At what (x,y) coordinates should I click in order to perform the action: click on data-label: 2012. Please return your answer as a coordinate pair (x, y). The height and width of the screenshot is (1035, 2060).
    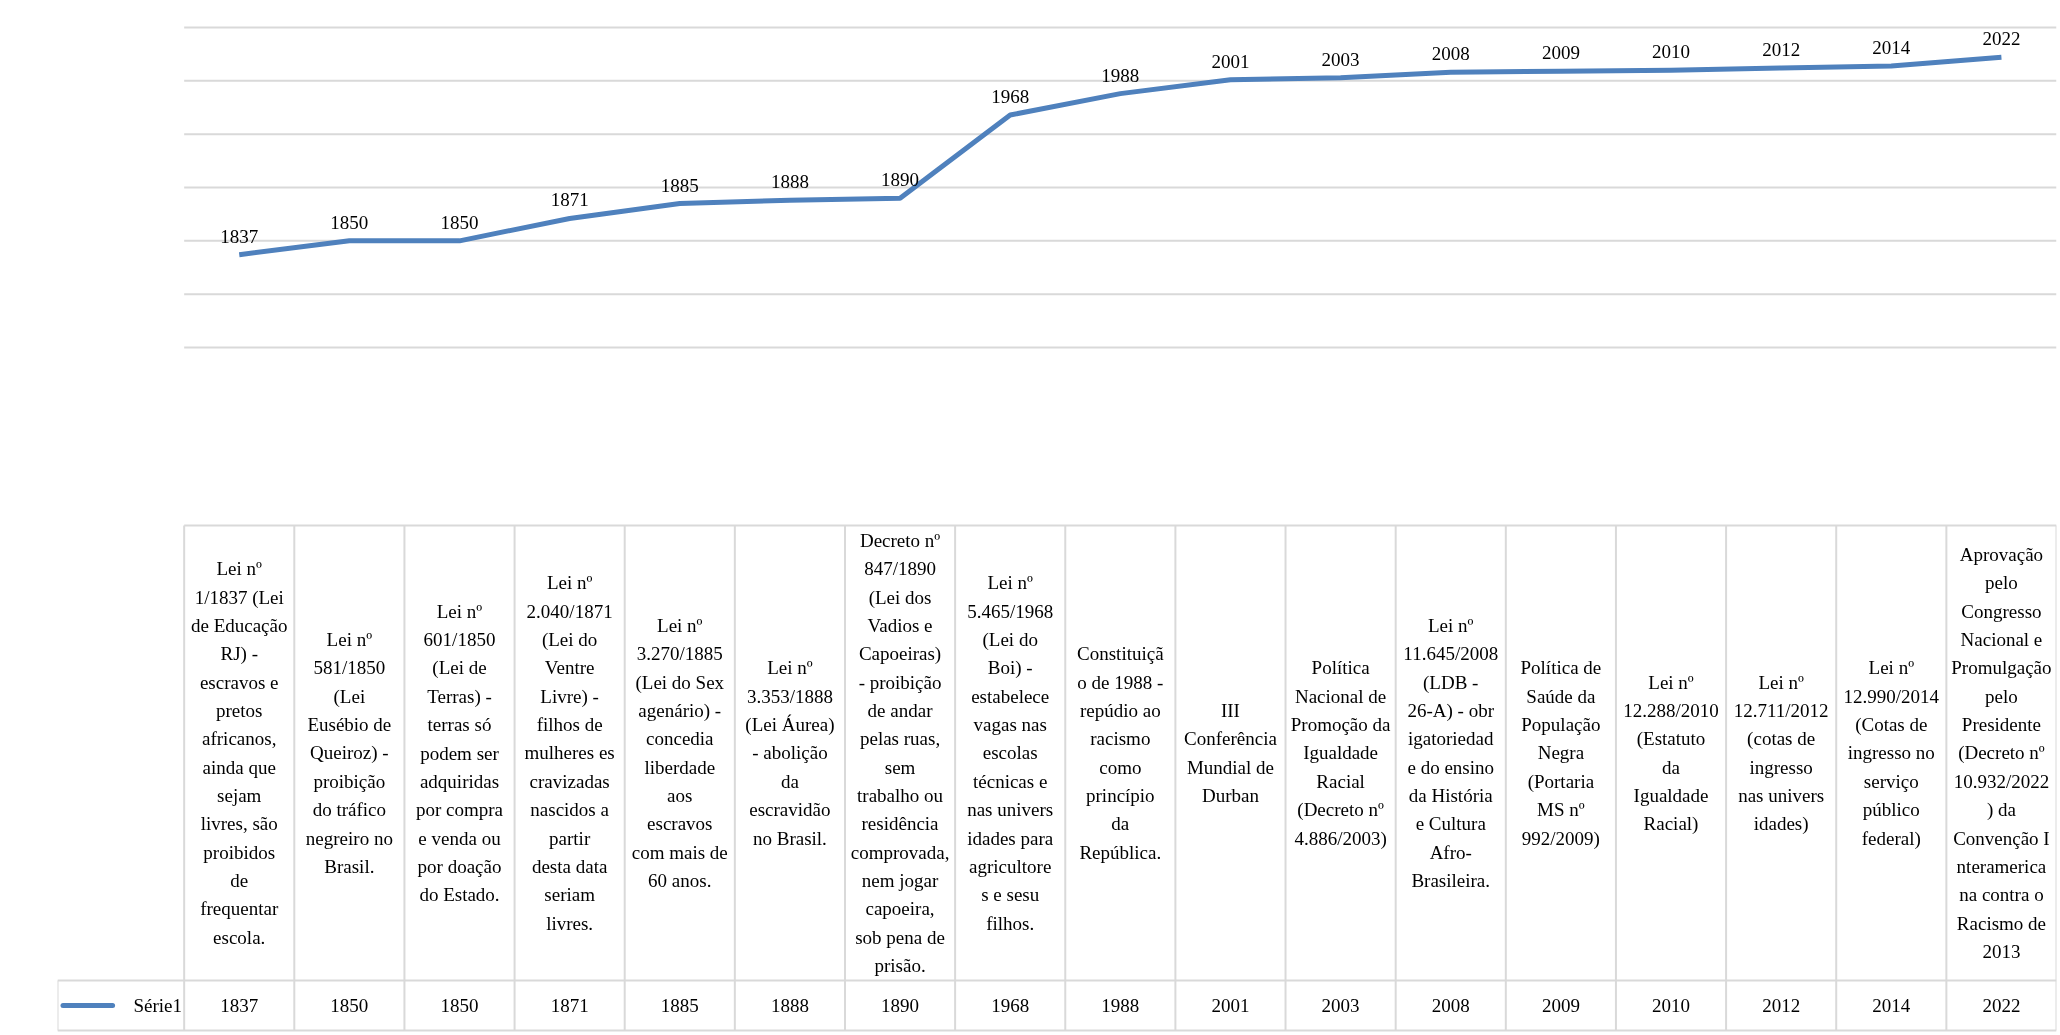
    Looking at the image, I should click on (1781, 1005).